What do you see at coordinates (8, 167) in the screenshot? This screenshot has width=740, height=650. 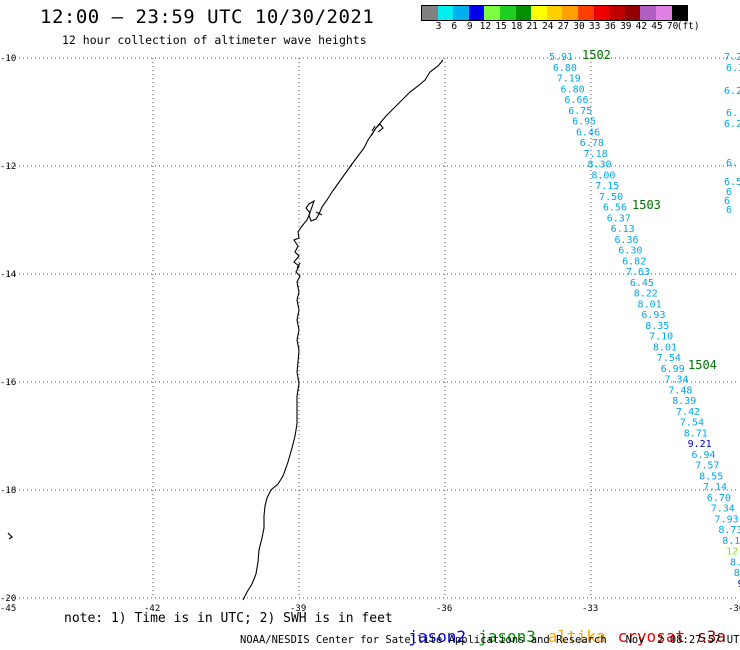 I see `lat-label: -12` at bounding box center [8, 167].